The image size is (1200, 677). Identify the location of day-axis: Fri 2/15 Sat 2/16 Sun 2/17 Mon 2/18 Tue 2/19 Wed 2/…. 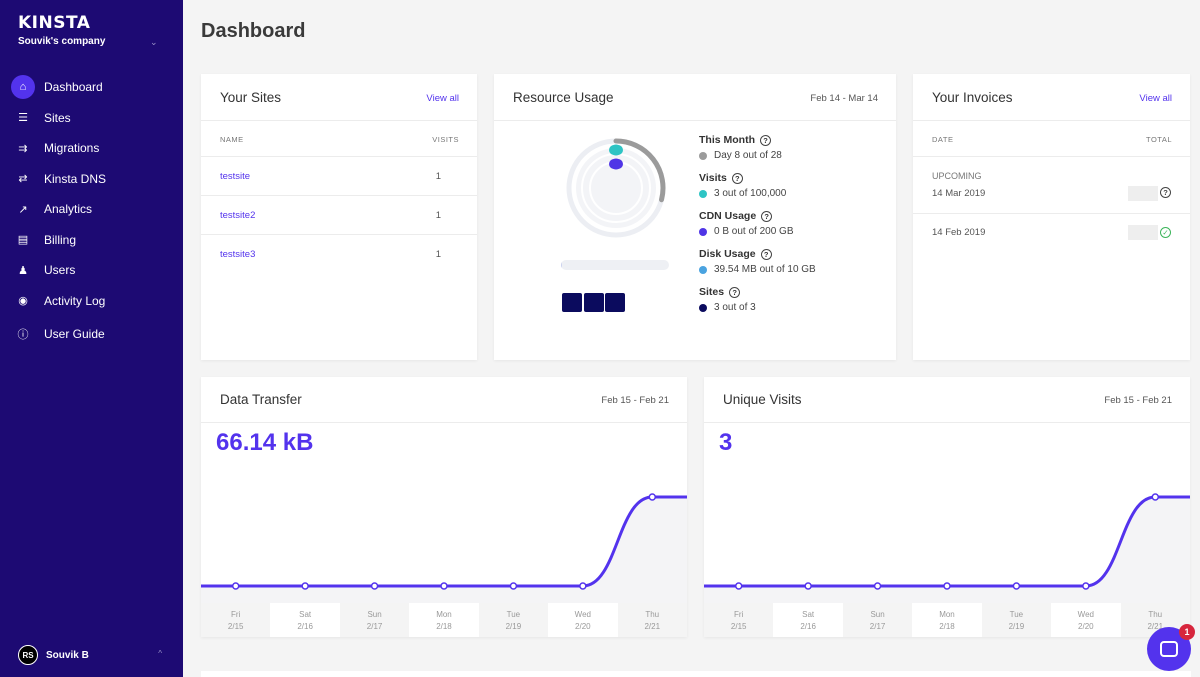
(947, 620).